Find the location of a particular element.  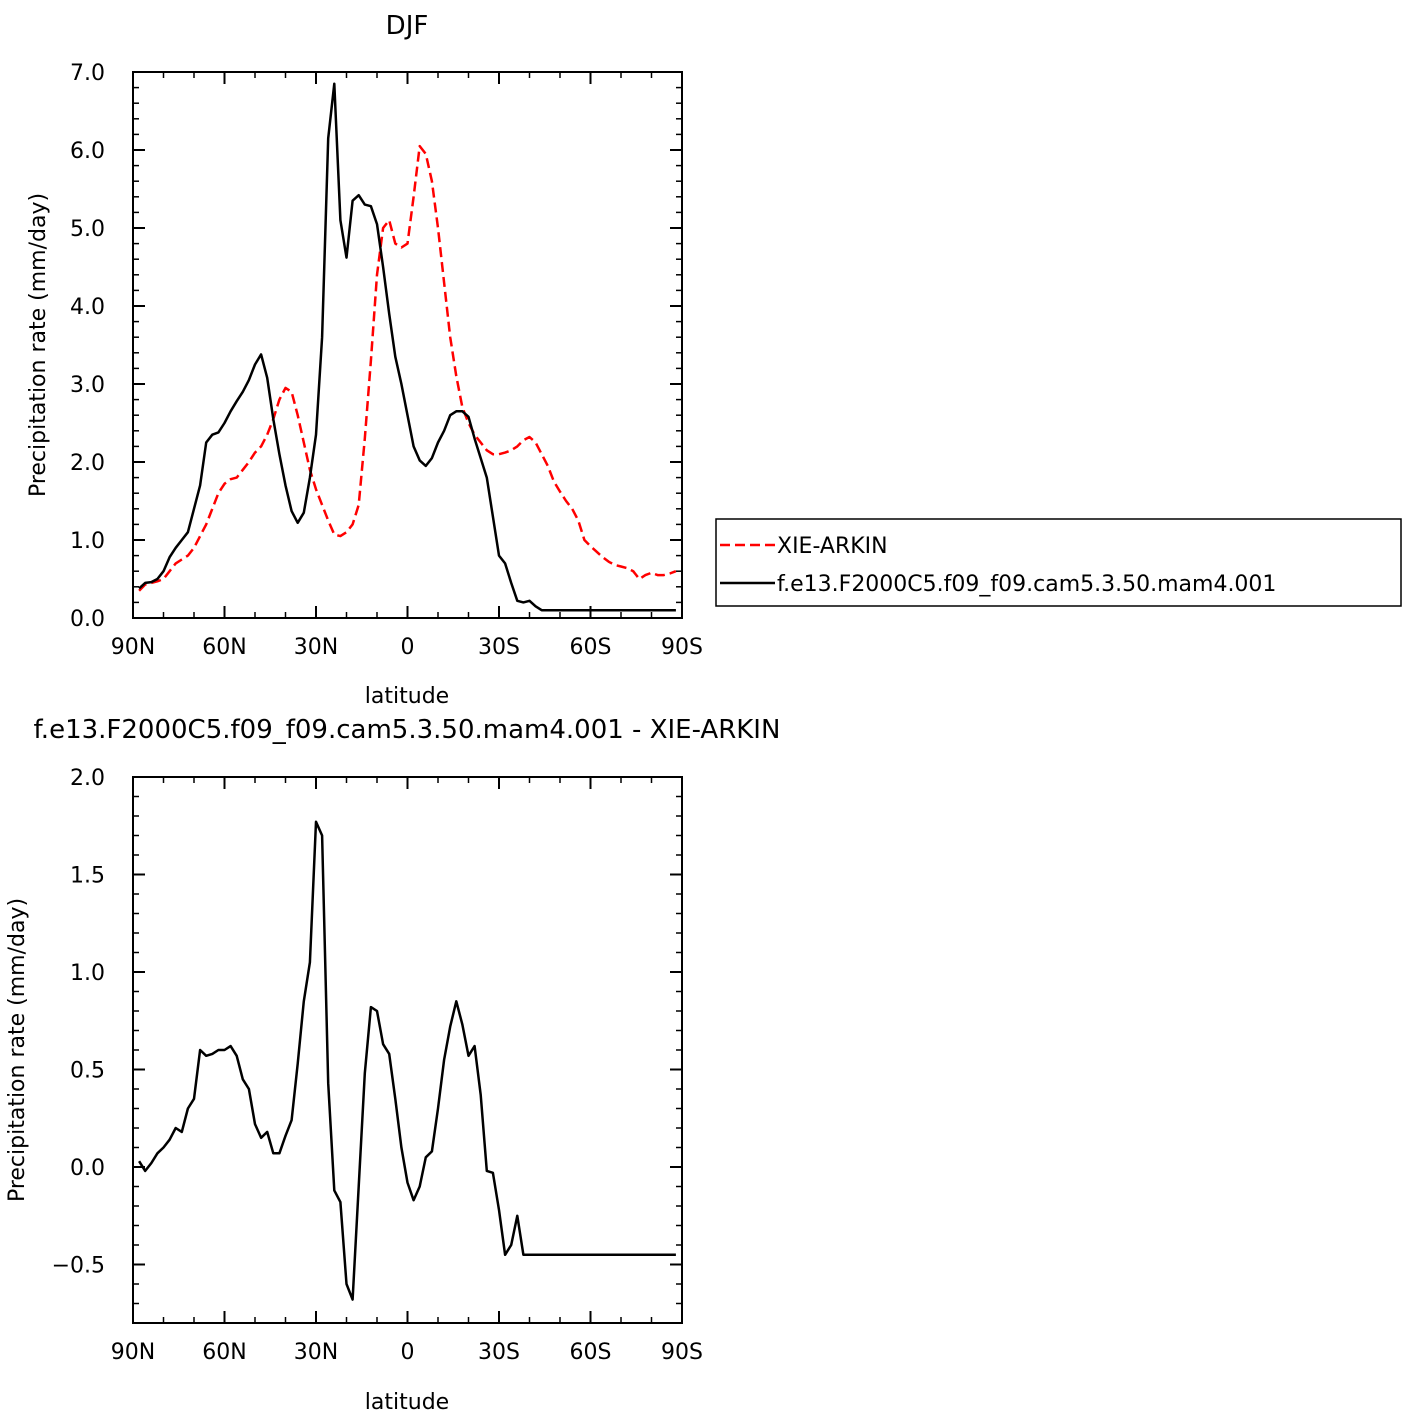

top-y-tick-label: 1.0 is located at coordinates (87, 541).